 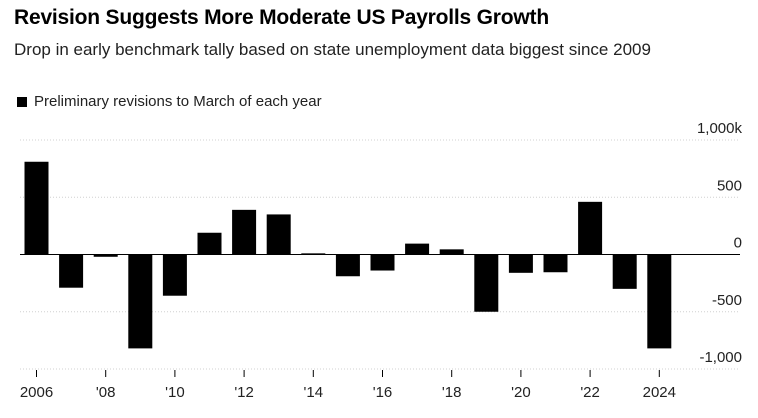 What do you see at coordinates (106, 392) in the screenshot?
I see `x-tick-label: '08` at bounding box center [106, 392].